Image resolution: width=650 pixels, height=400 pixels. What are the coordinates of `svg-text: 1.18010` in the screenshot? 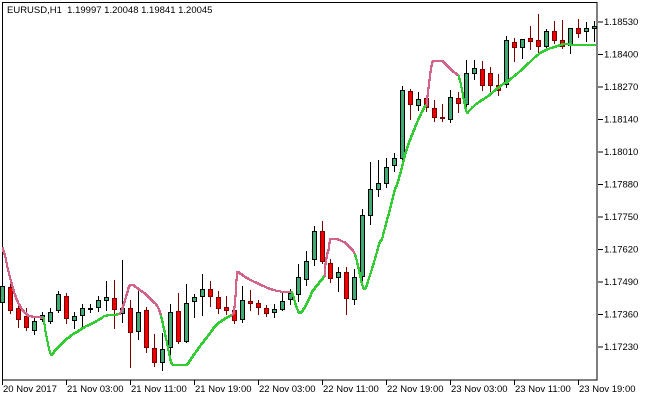 It's located at (621, 152).